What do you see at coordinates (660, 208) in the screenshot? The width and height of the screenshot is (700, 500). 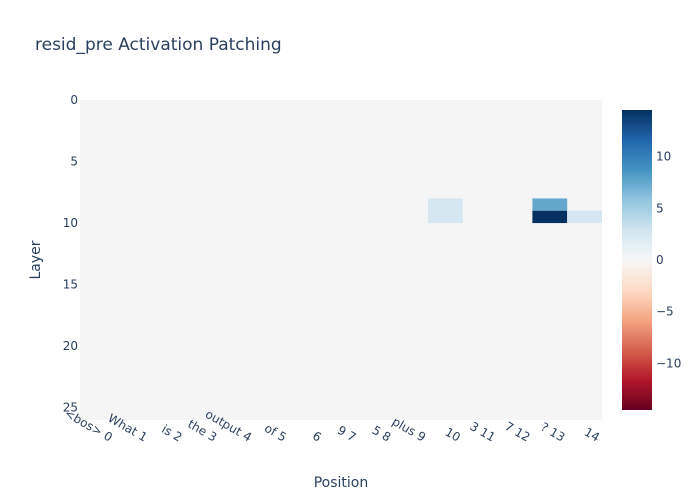 I see `colorbar-tick-label: 5` at bounding box center [660, 208].